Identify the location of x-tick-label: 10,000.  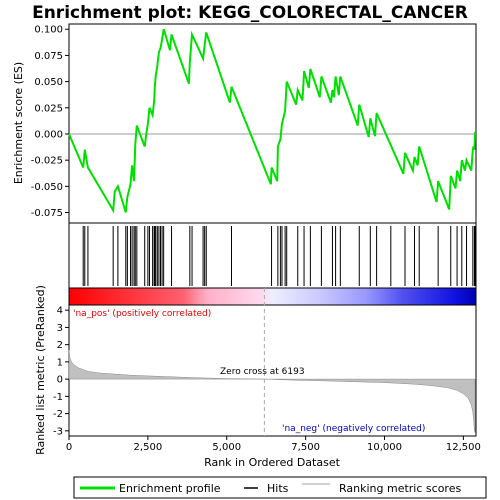
(384, 447).